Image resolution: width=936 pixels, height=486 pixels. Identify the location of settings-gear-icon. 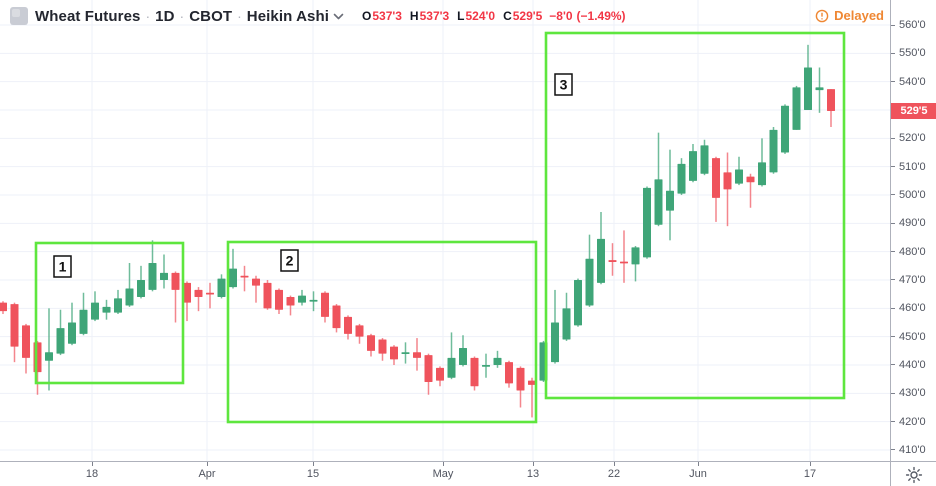
(914, 475).